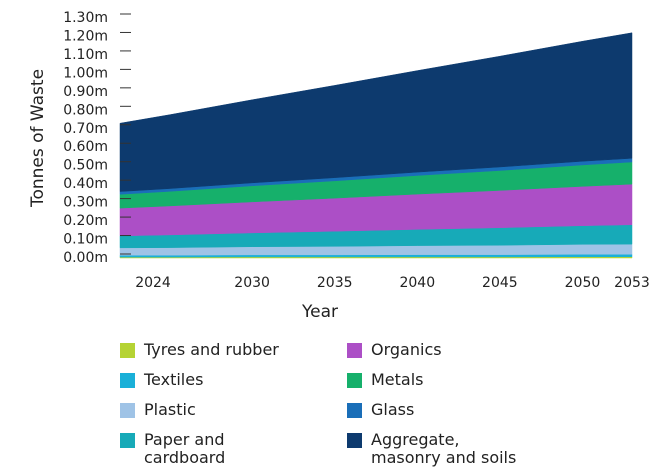 The width and height of the screenshot is (659, 476). Describe the element at coordinates (500, 283) in the screenshot. I see `x-tick-label: 2045` at that location.